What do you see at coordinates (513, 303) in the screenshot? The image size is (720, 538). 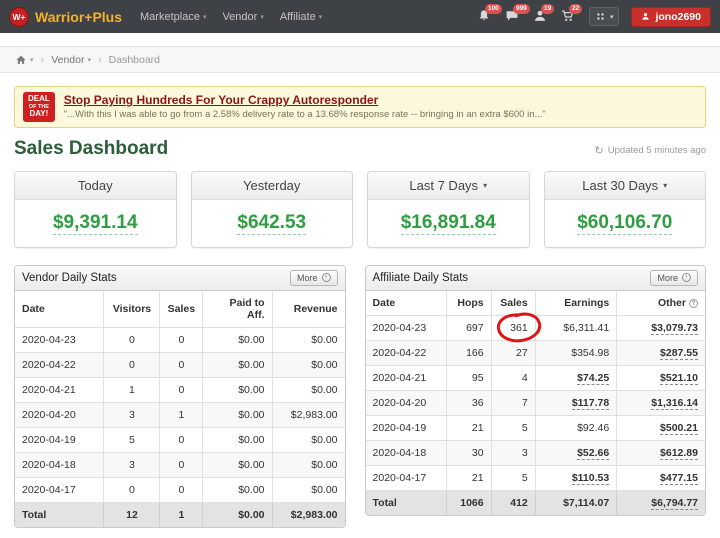 I see `column-header: Sales` at bounding box center [513, 303].